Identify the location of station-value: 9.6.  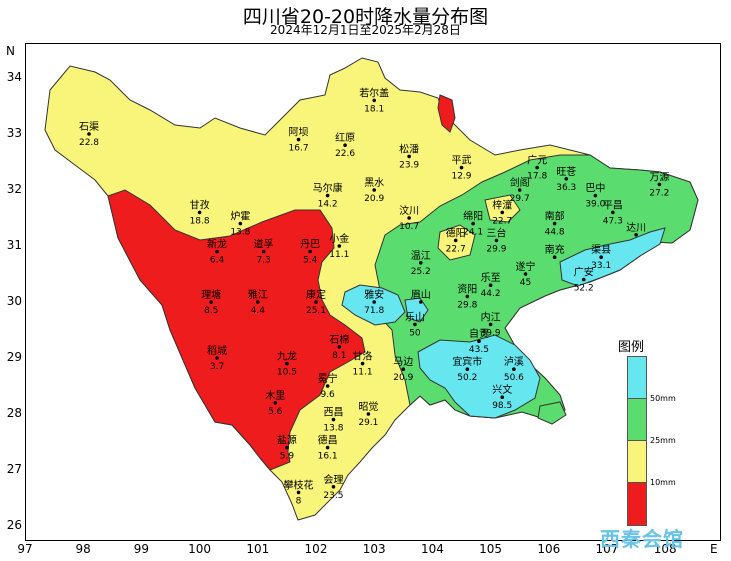
(327, 395).